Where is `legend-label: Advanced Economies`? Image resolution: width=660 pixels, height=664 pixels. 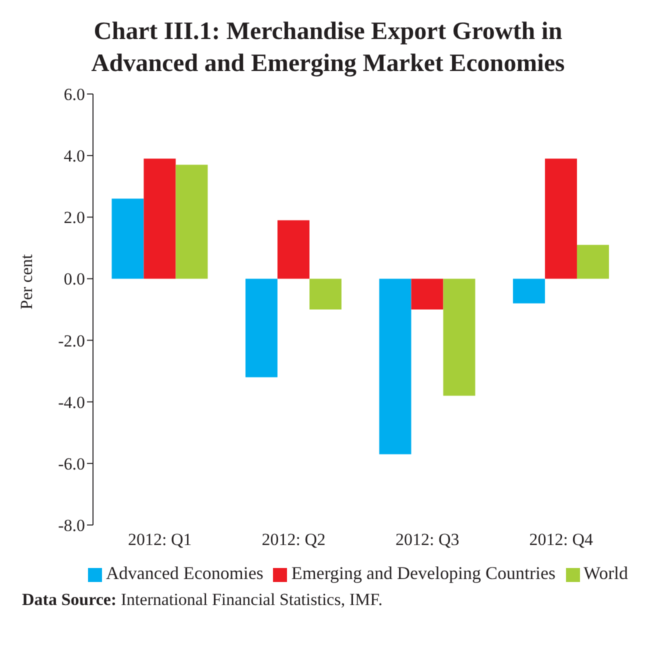
legend-label: Advanced Economies is located at coordinates (185, 573).